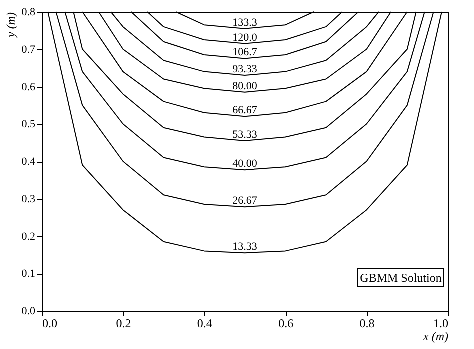 This screenshot has height=349, width=474. What do you see at coordinates (29, 50) in the screenshot?
I see `y-tick-label: 0.7` at bounding box center [29, 50].